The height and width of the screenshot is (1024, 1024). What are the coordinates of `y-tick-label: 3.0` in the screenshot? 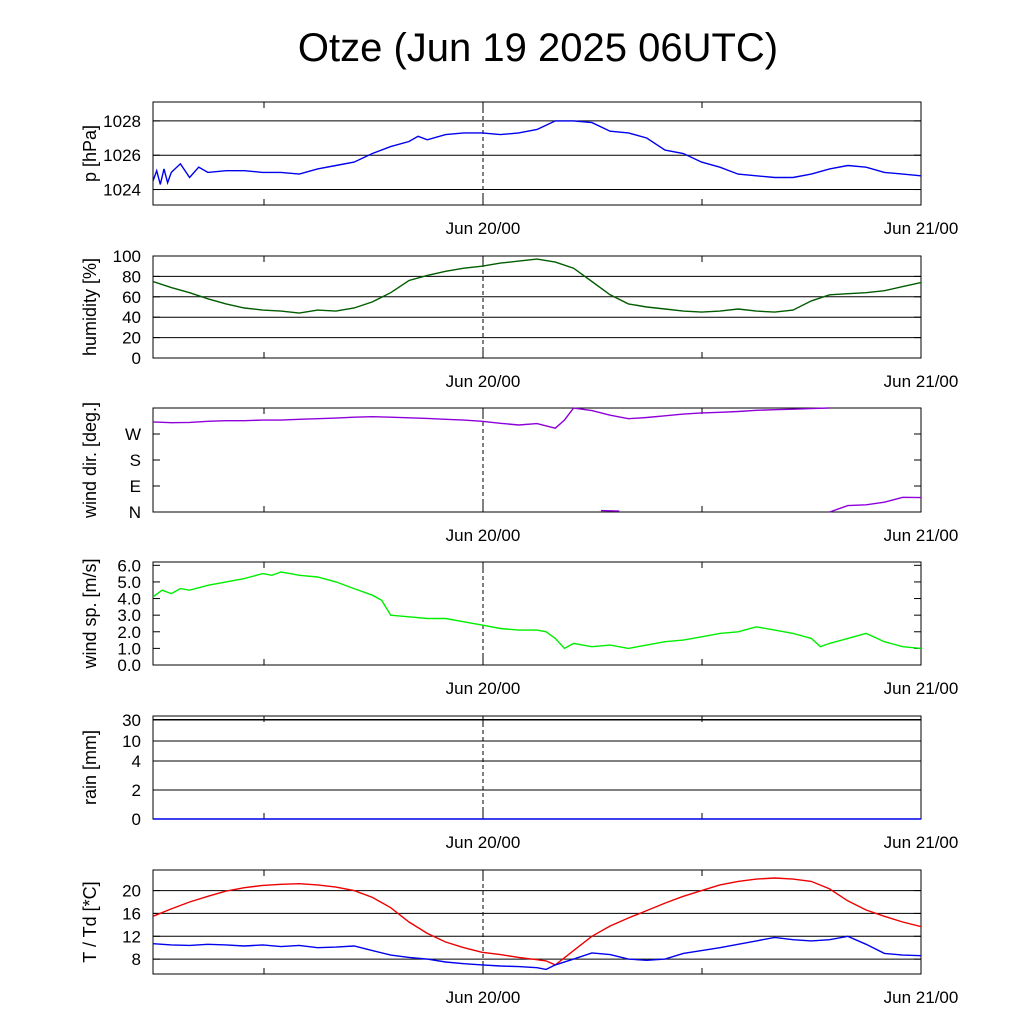 It's located at (129, 615).